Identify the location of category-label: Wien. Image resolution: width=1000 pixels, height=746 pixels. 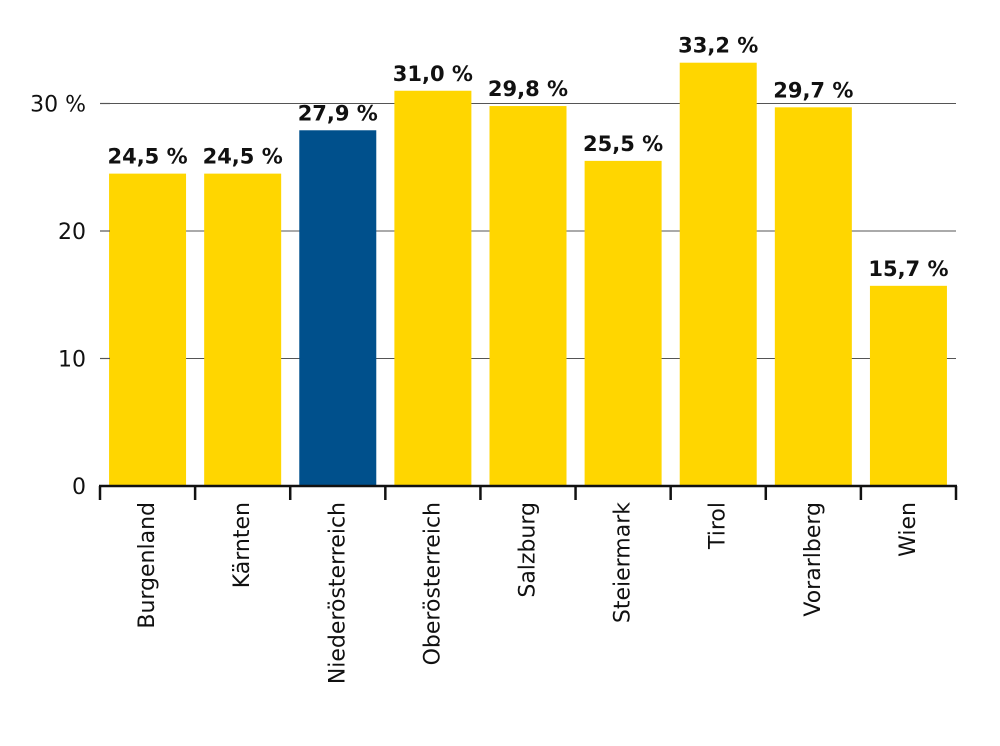
(908, 529).